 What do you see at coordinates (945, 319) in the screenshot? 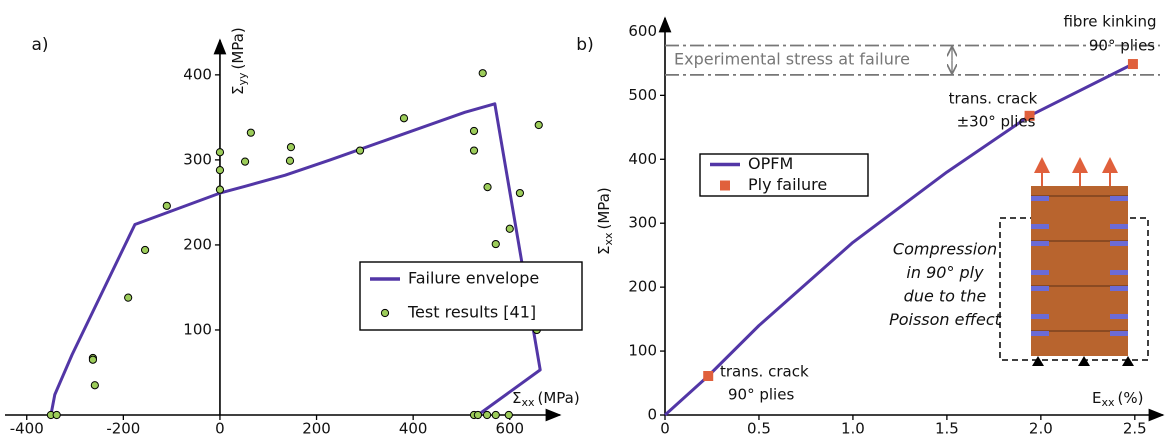
I see `inset-text: Poisson effect` at bounding box center [945, 319].